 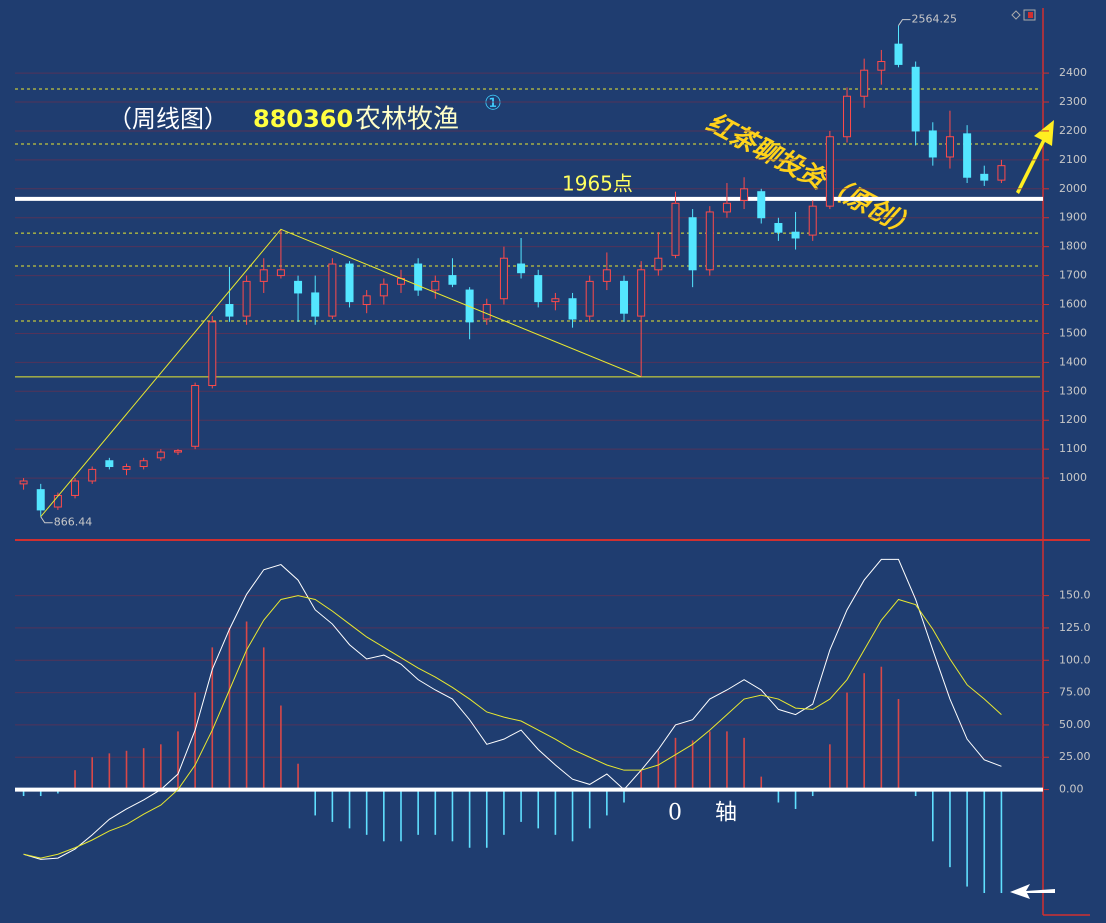 I want to click on y-tick-label: 2100, so click(x=1073, y=159).